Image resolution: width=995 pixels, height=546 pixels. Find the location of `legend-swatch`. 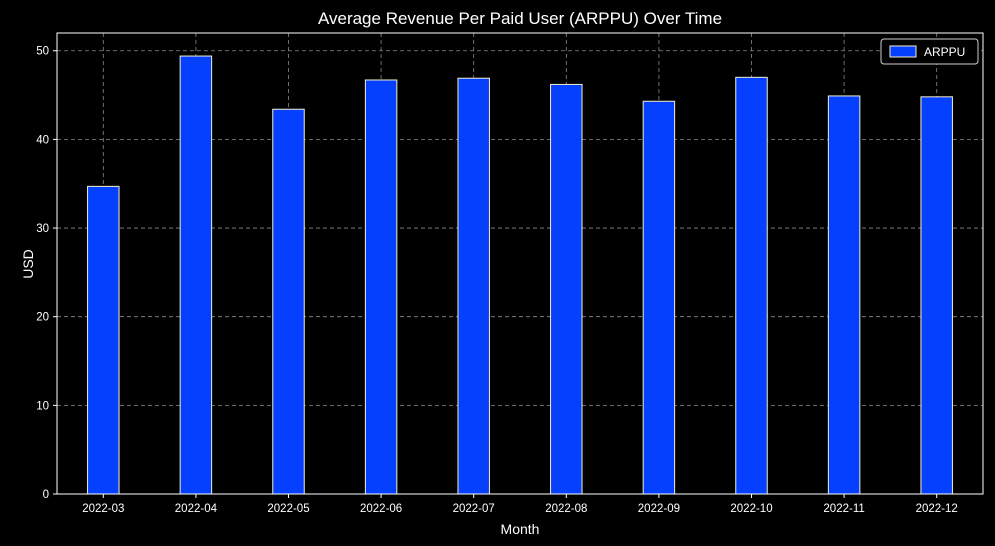

legend-swatch is located at coordinates (903, 51).